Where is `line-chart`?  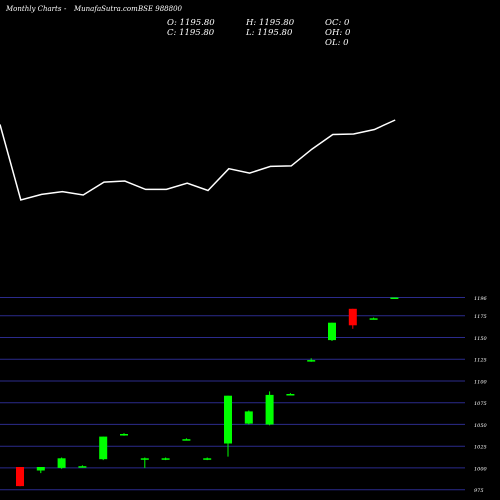 line-chart is located at coordinates (198, 160).